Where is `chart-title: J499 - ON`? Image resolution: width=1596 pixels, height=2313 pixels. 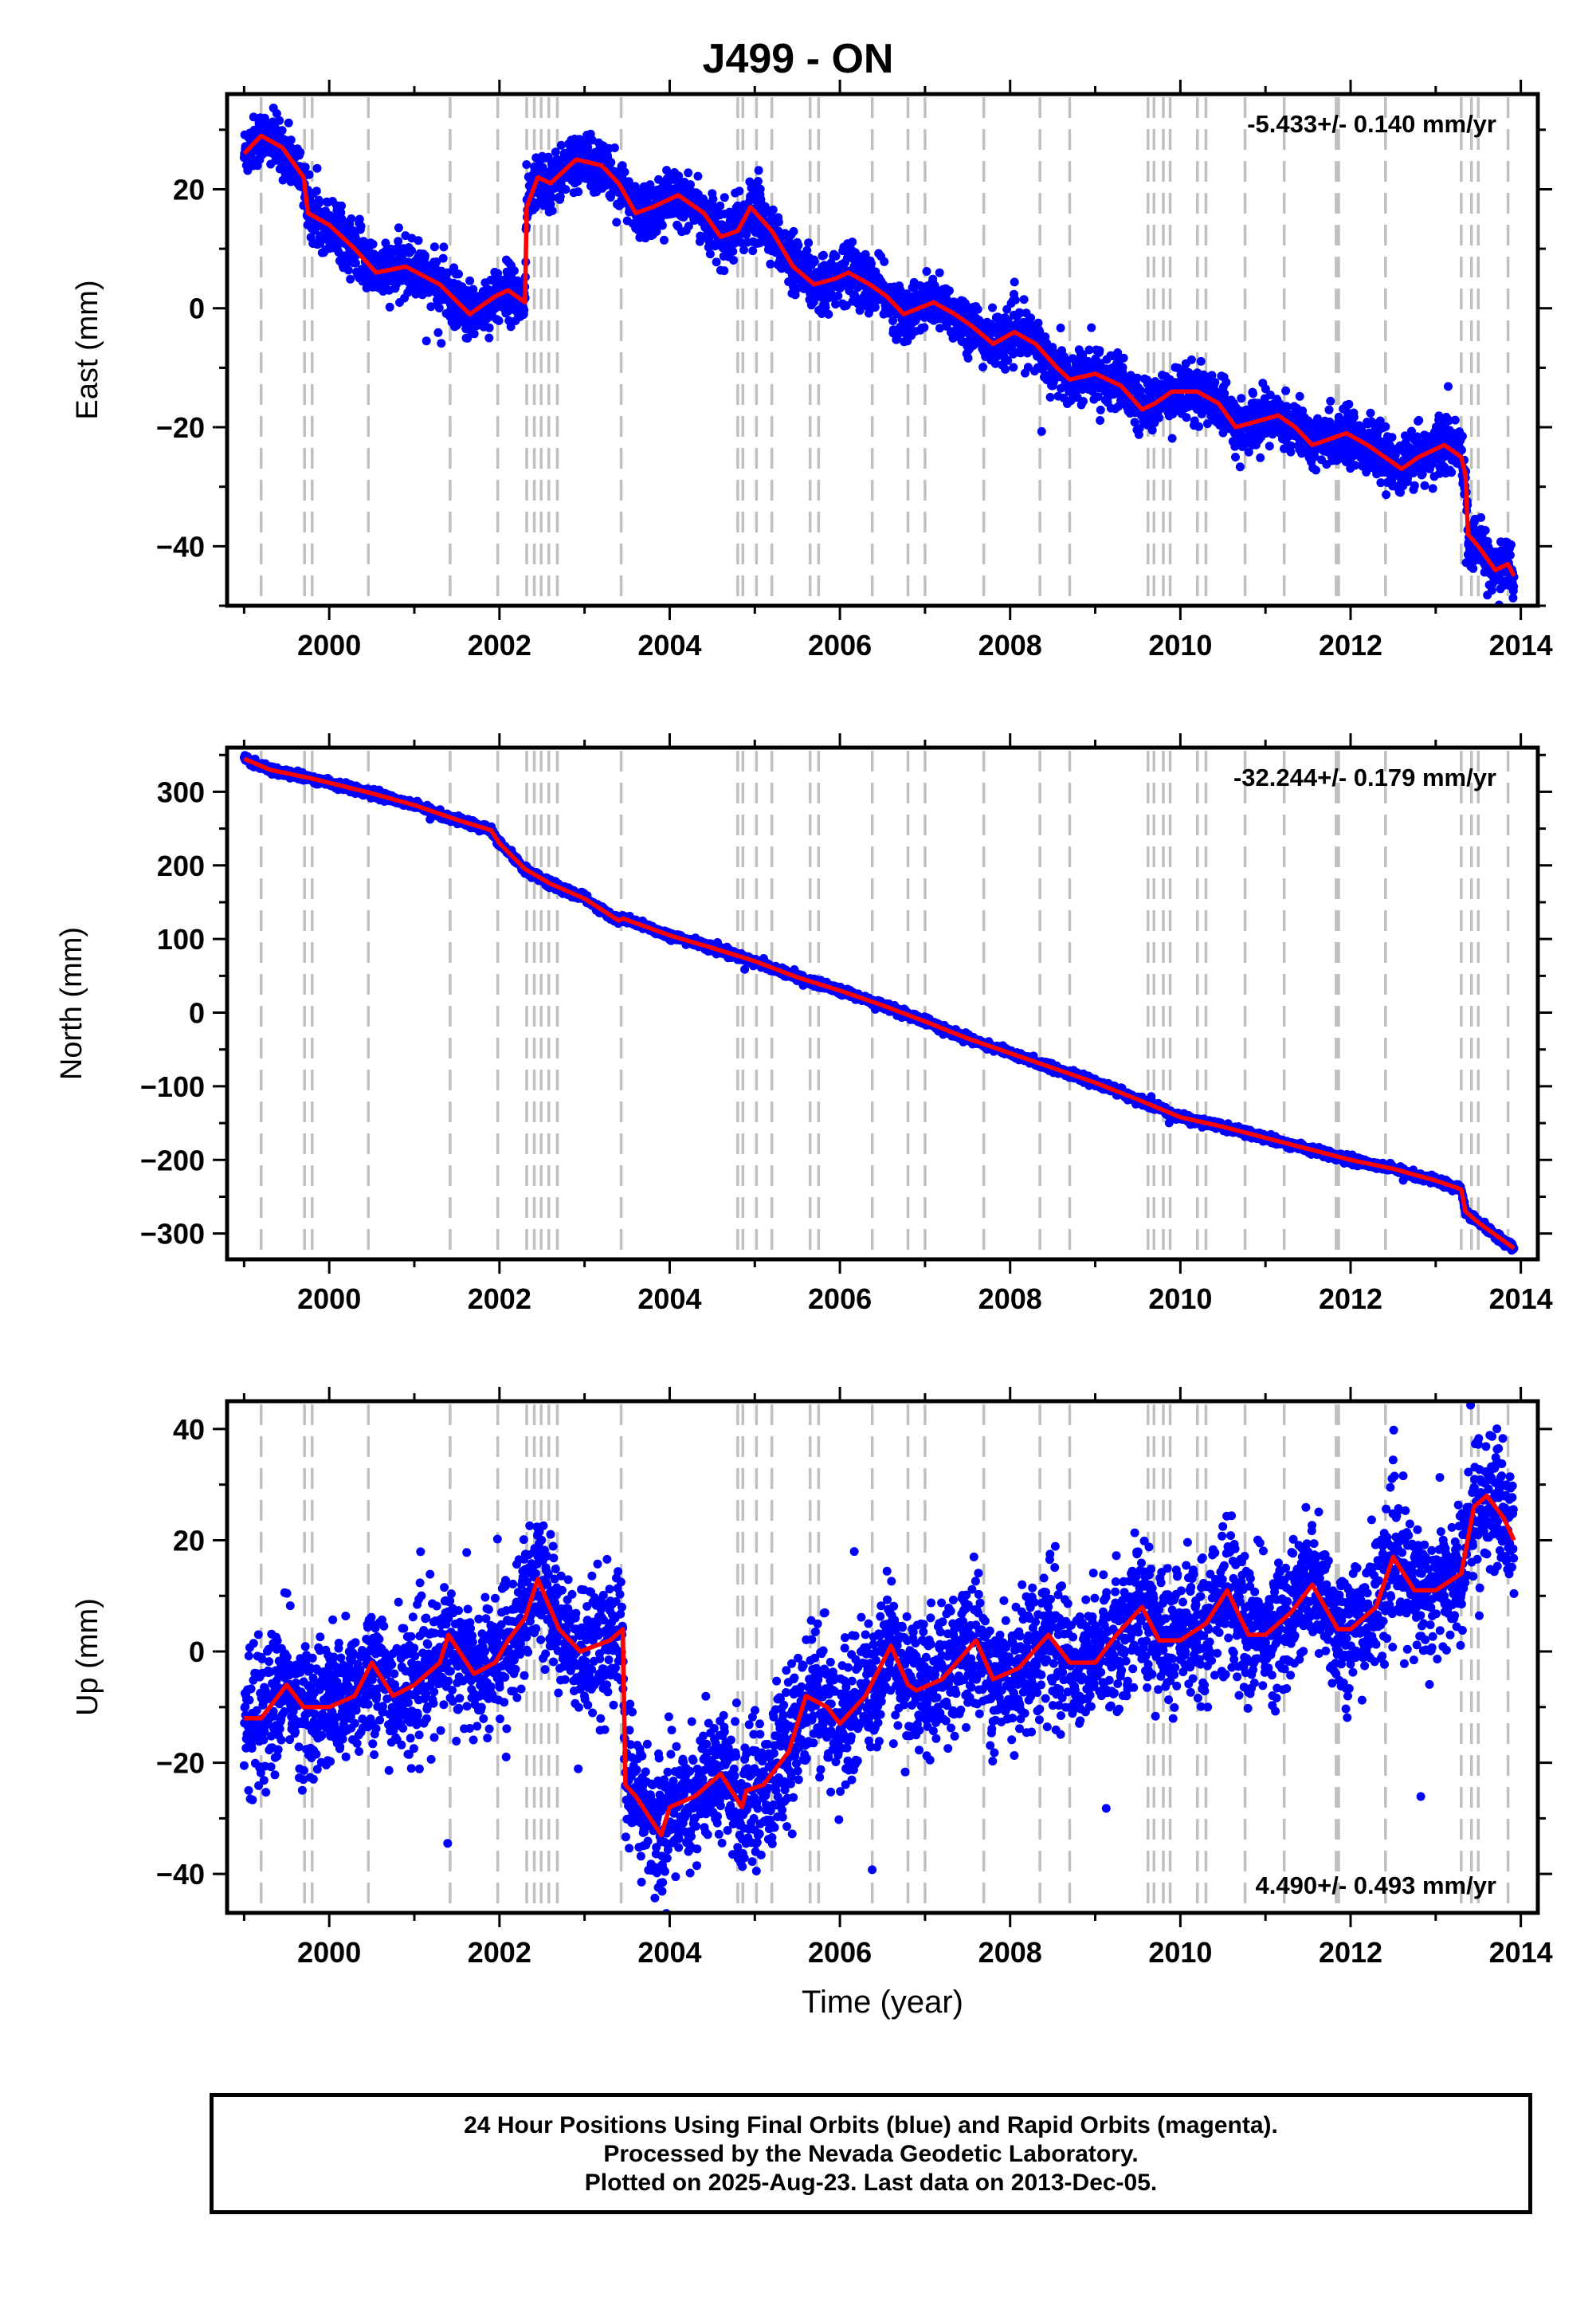 chart-title: J499 - ON is located at coordinates (798, 59).